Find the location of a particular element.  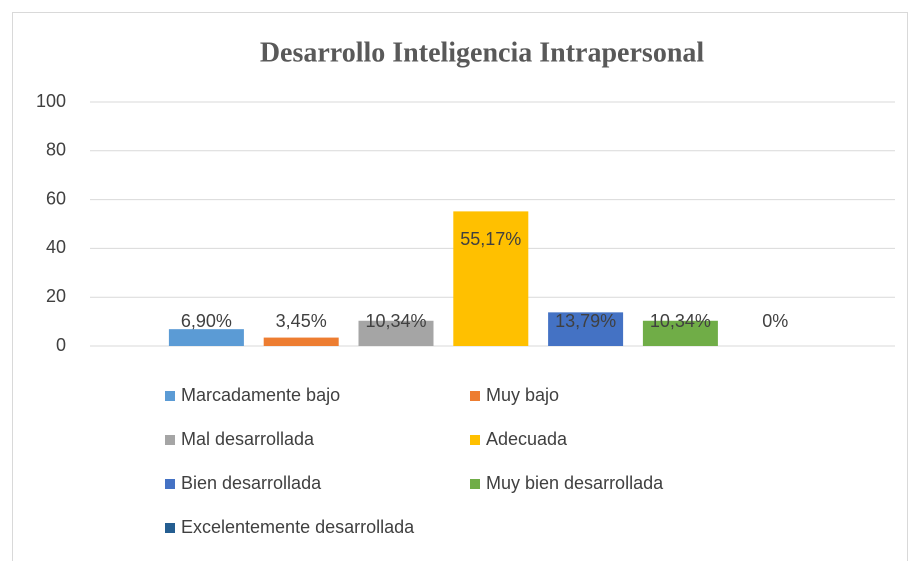

legend-label: Marcadamente bajo is located at coordinates (260, 395).